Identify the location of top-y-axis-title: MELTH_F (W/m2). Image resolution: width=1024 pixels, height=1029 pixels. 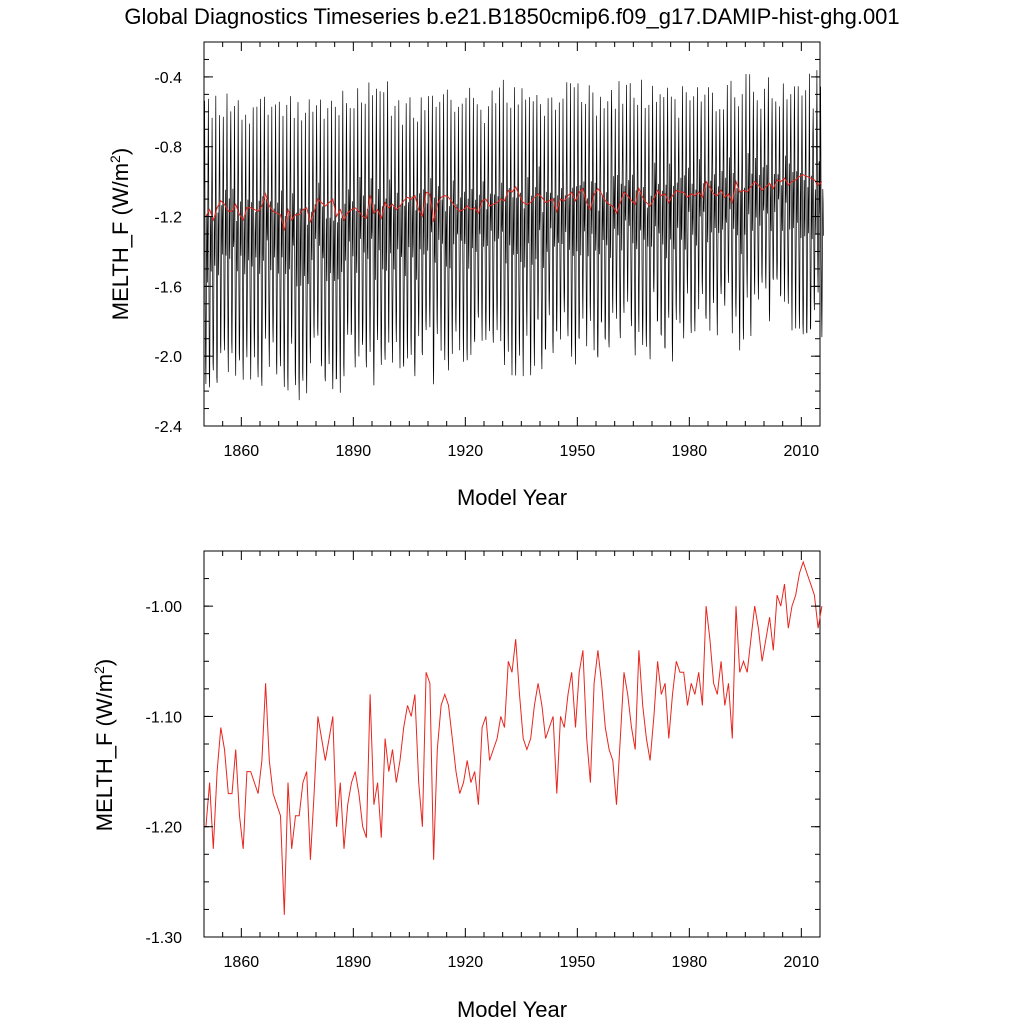
(120, 234).